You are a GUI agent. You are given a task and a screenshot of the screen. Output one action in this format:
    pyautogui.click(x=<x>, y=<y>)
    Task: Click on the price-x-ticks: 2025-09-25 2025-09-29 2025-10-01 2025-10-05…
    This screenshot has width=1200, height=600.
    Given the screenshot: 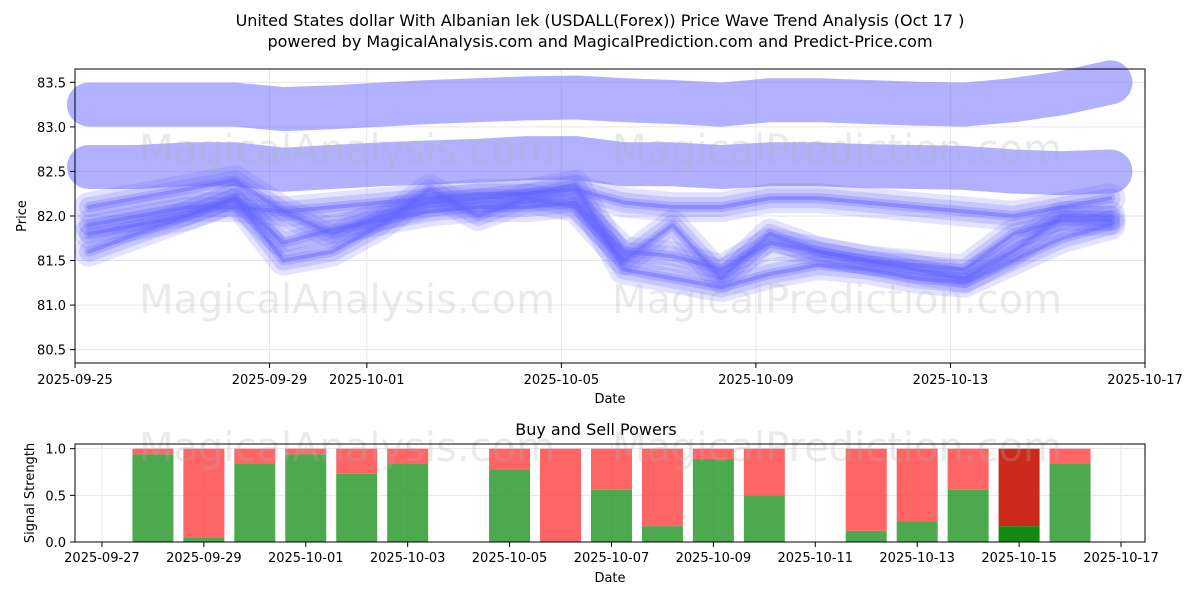 What is the action you would take?
    pyautogui.click(x=610, y=375)
    